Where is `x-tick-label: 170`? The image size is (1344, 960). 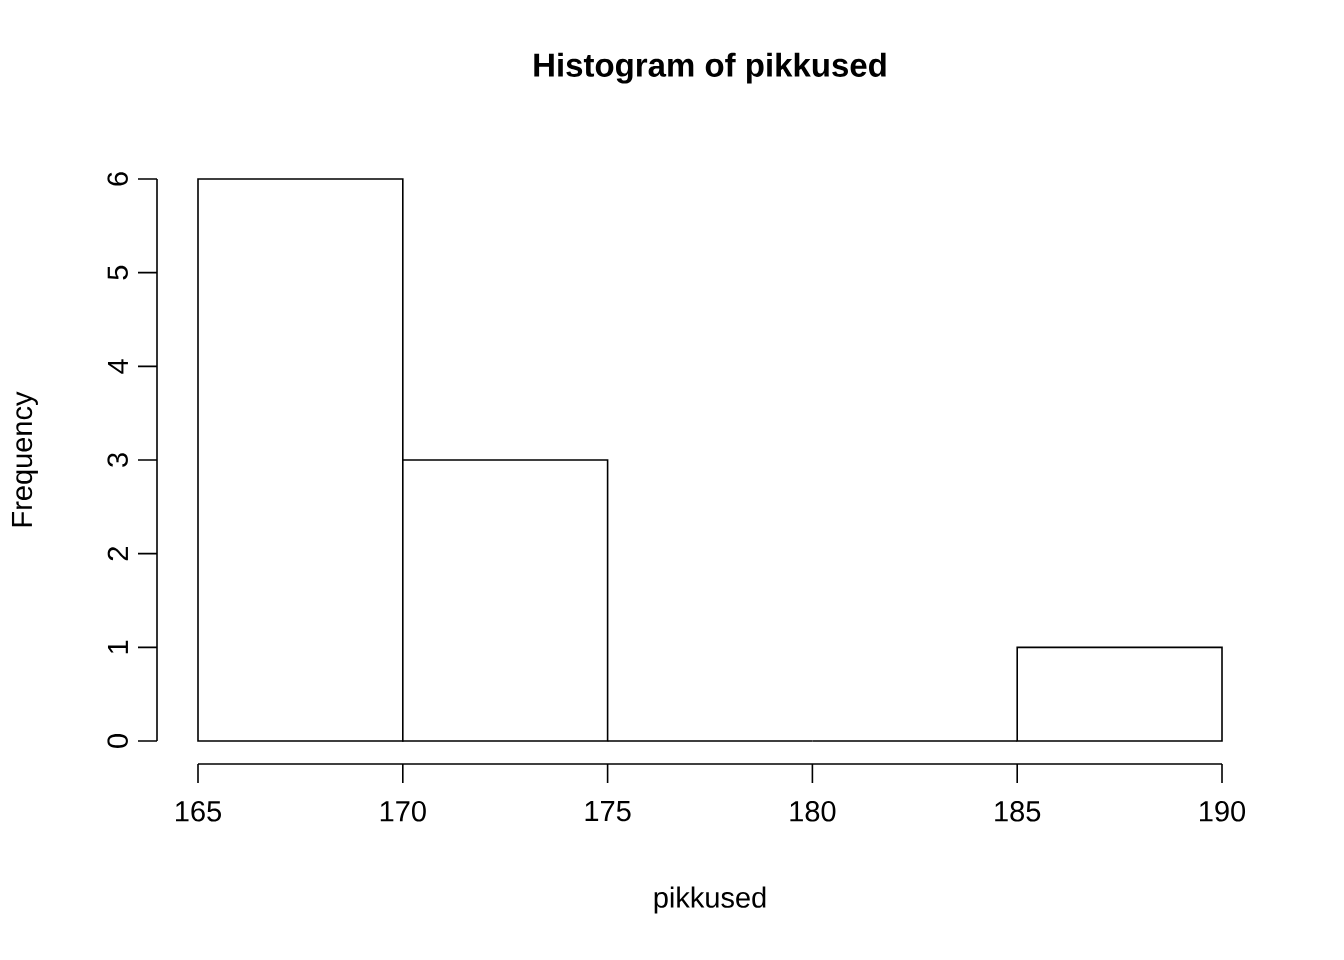 x-tick-label: 170 is located at coordinates (403, 811).